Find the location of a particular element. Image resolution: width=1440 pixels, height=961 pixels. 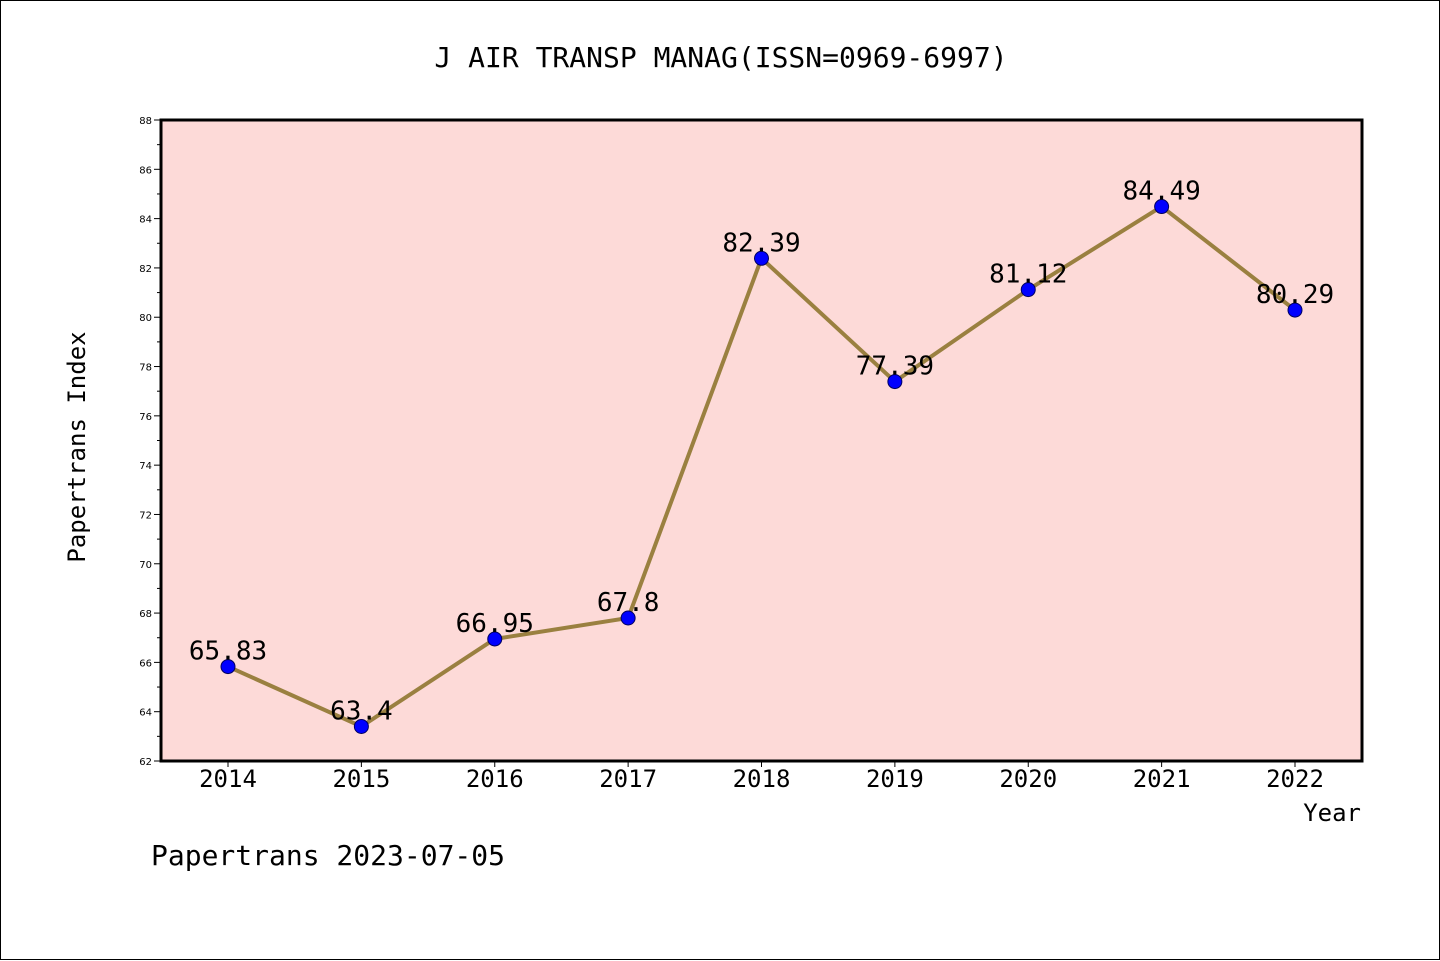

y-tick-label: 76 is located at coordinates (145, 417).